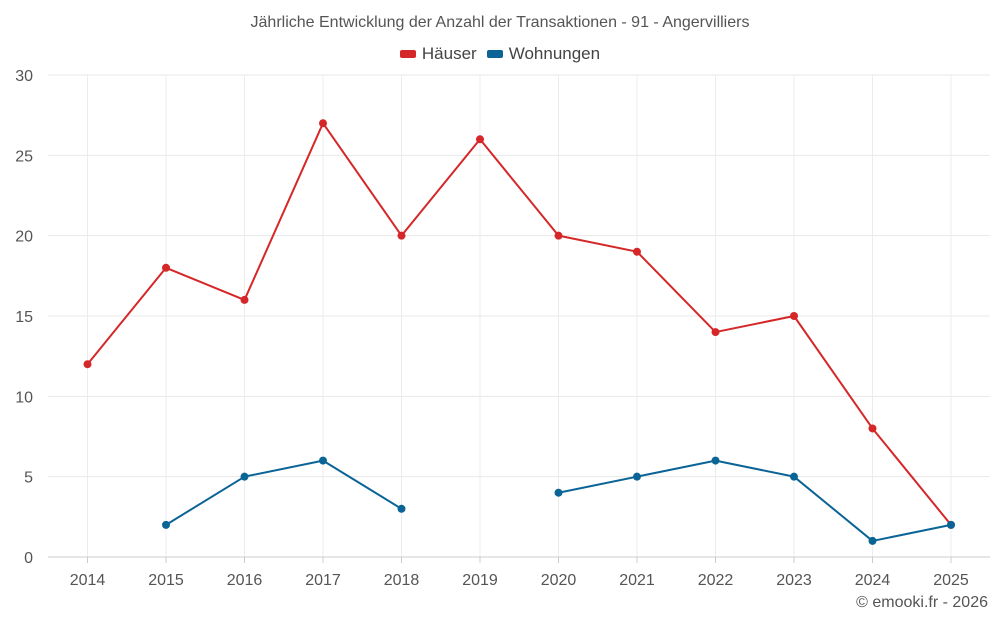 This screenshot has height=625, width=1000. What do you see at coordinates (494, 54) in the screenshot?
I see `legend-swatch-wohnungen` at bounding box center [494, 54].